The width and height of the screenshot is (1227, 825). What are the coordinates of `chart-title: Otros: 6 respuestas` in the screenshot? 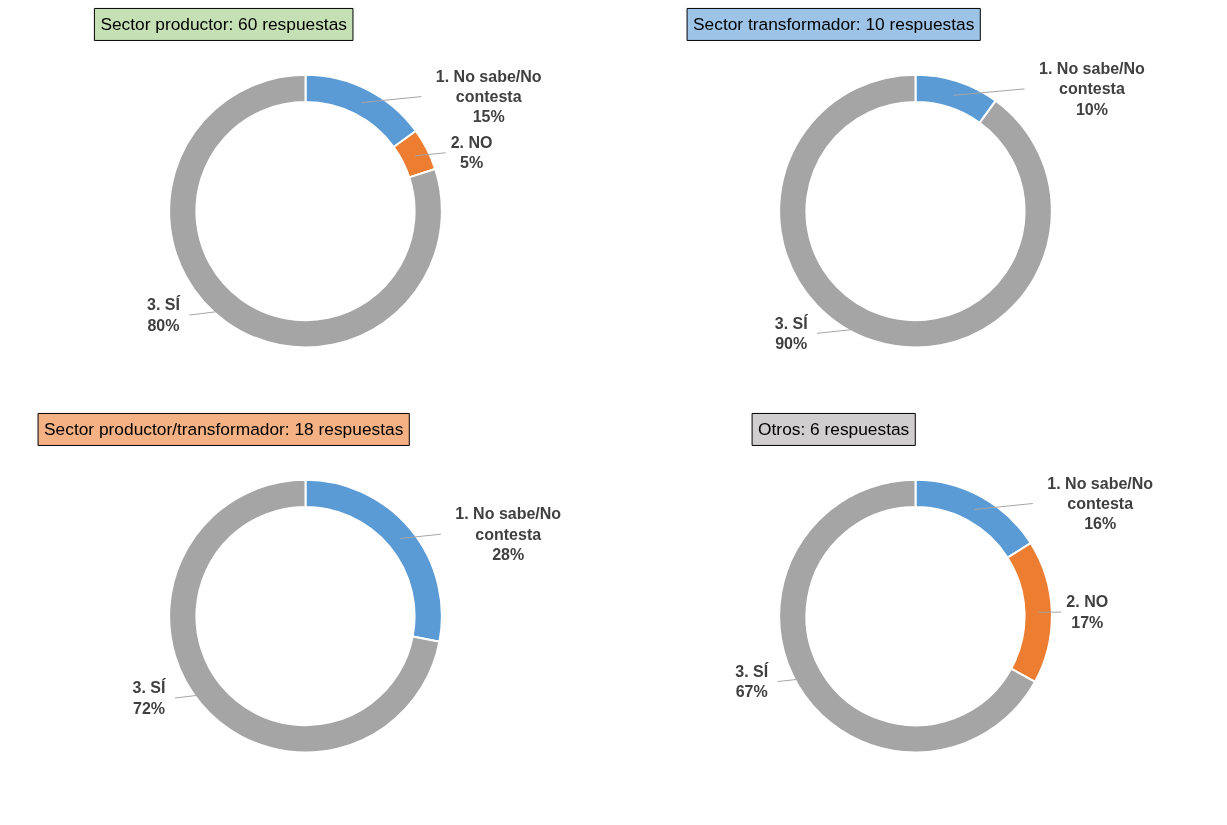 It's located at (834, 429).